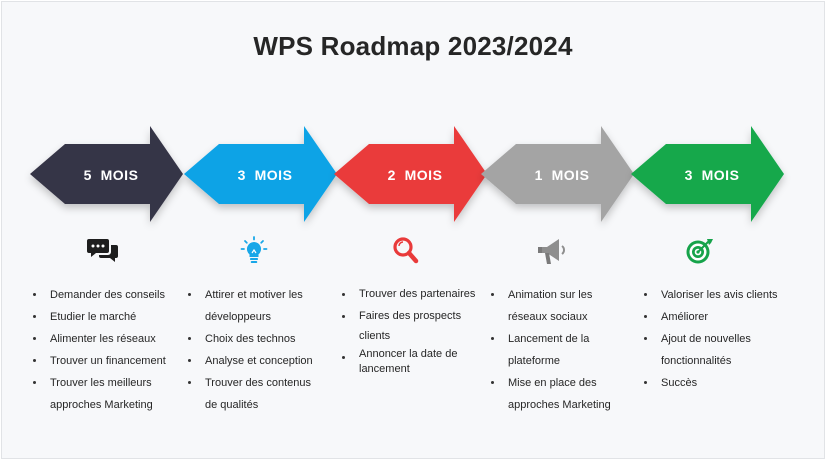 Image resolution: width=826 pixels, height=460 pixels. I want to click on phase-duration-label: 1 MOIS, so click(562, 175).